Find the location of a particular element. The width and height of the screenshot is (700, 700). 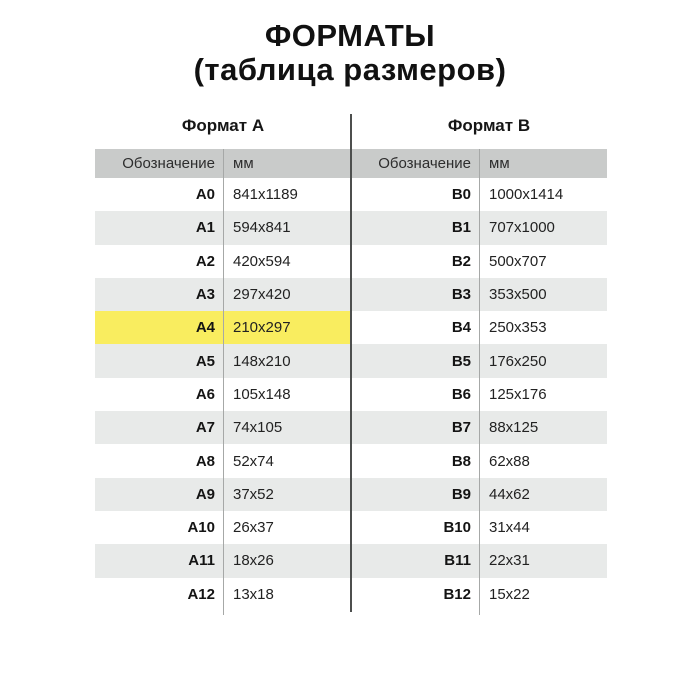

mm-cell-a: 105x148 is located at coordinates (262, 394).